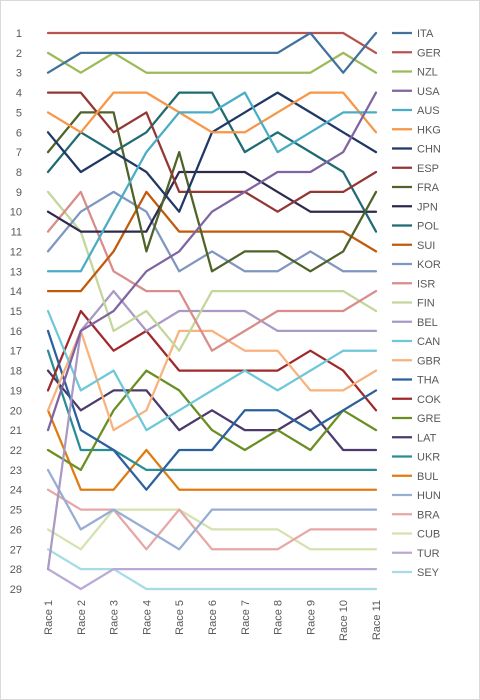  What do you see at coordinates (344, 620) in the screenshot?
I see `x-tick-label: Race 10` at bounding box center [344, 620].